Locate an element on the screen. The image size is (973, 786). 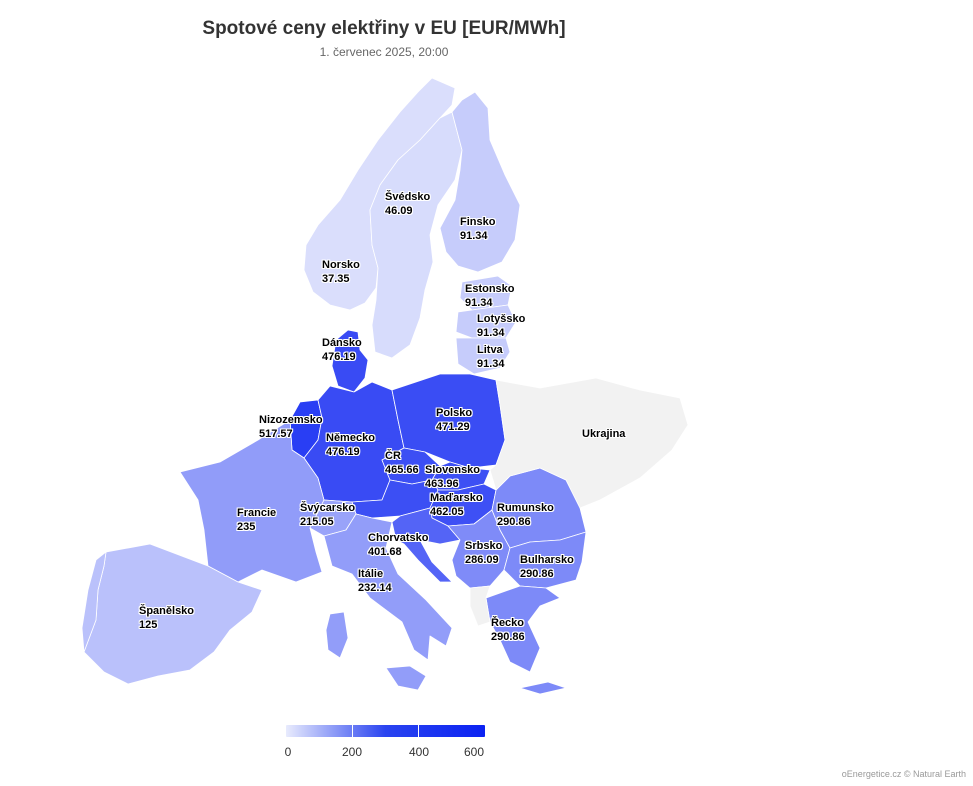
label-litva-name: Litva is located at coordinates (490, 350).